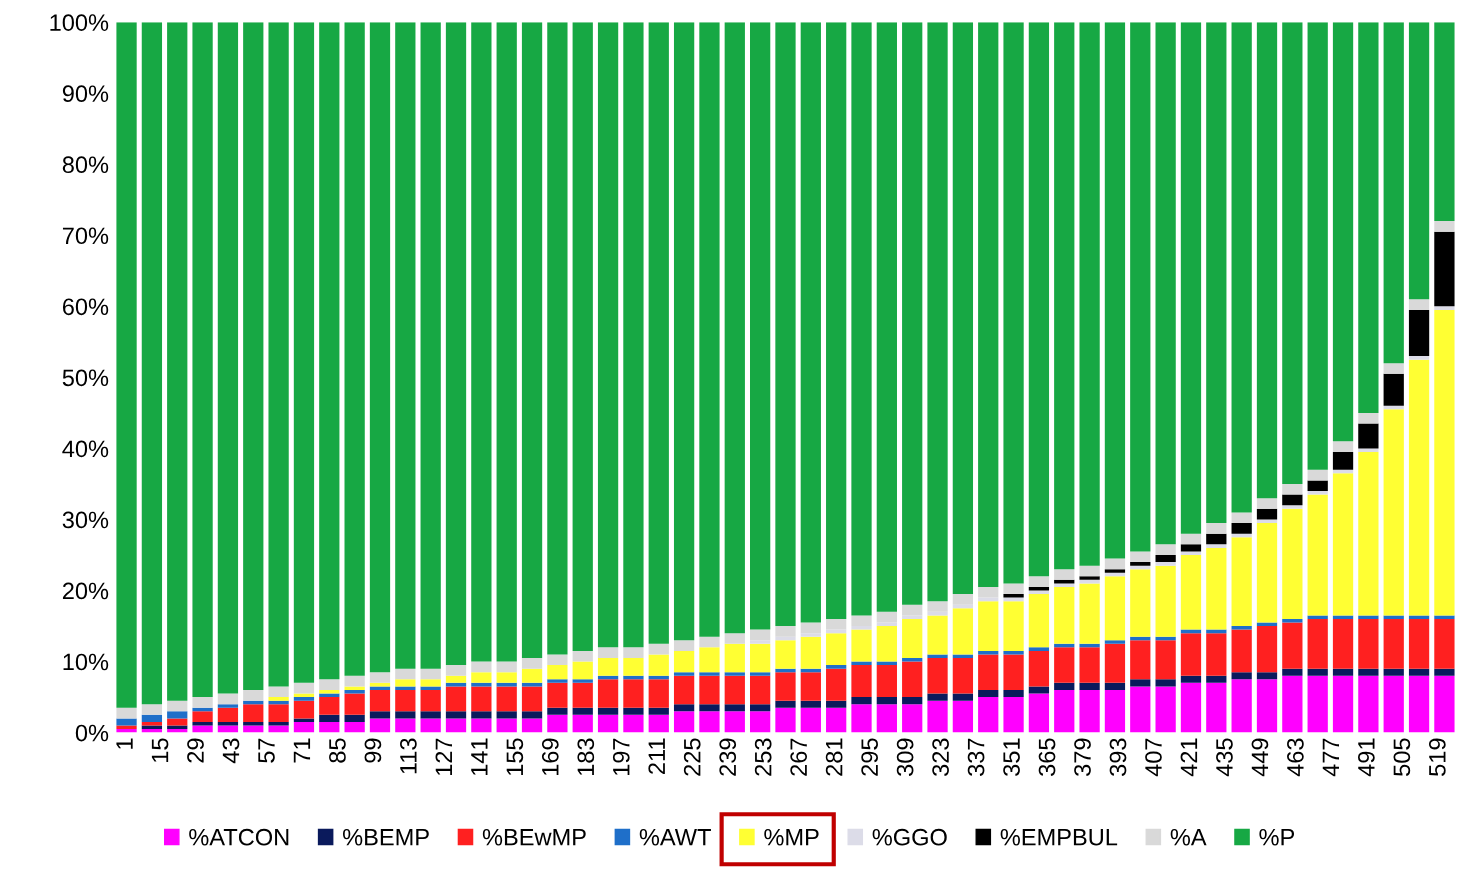 The width and height of the screenshot is (1460, 888). I want to click on x-tick-label: 113, so click(408, 756).